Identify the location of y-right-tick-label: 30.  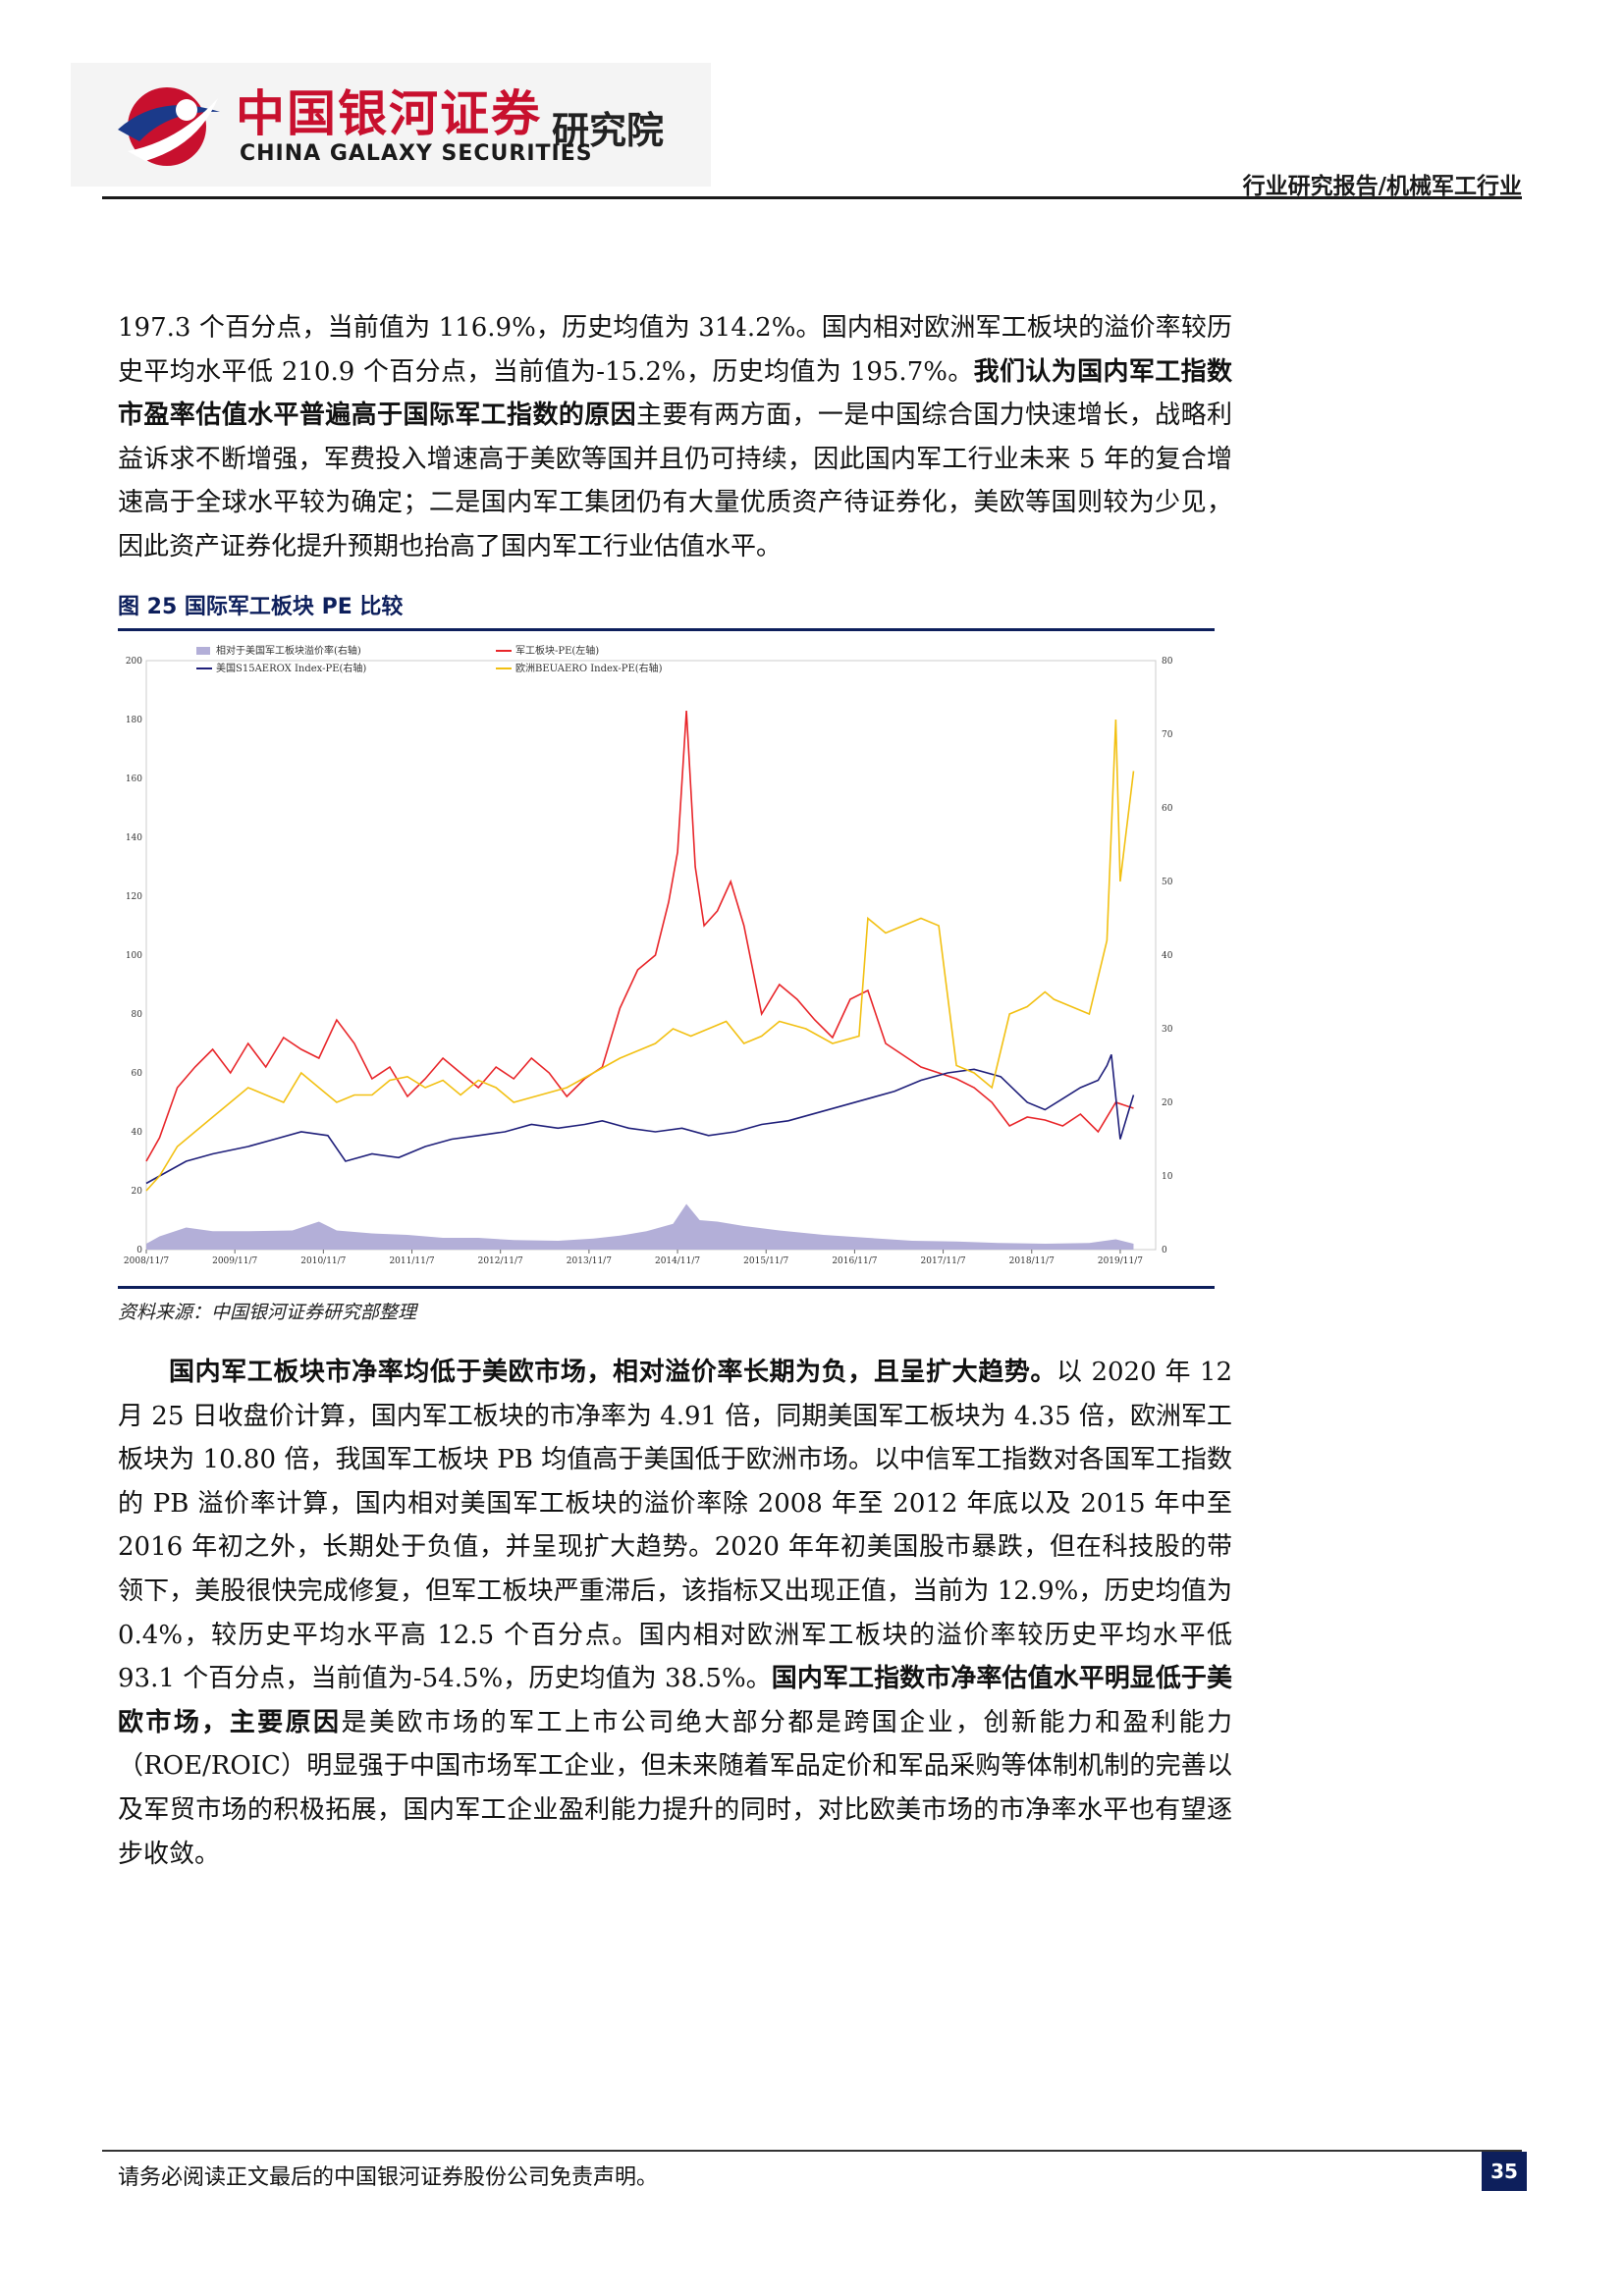
(1167, 1030).